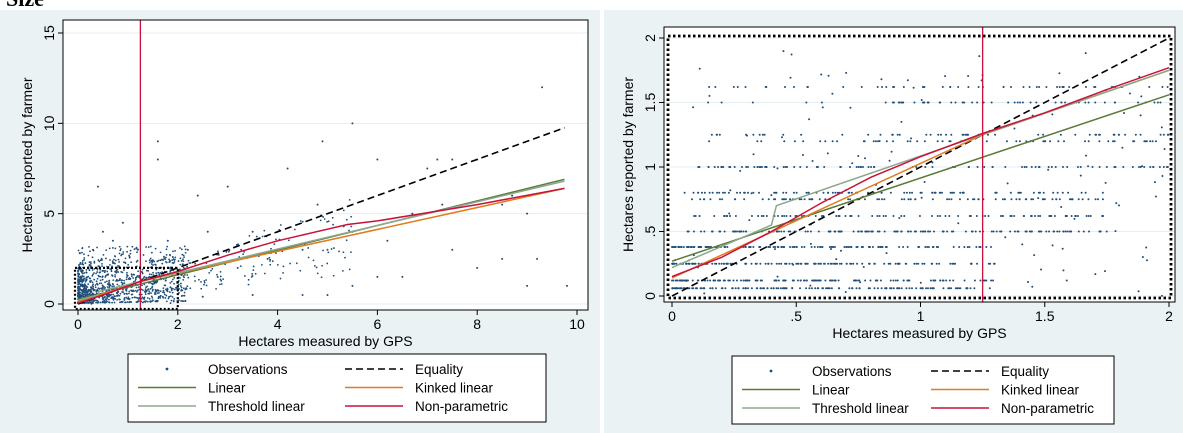 This screenshot has height=433, width=1183. What do you see at coordinates (650, 38) in the screenshot?
I see `y-tick-label: 2` at bounding box center [650, 38].